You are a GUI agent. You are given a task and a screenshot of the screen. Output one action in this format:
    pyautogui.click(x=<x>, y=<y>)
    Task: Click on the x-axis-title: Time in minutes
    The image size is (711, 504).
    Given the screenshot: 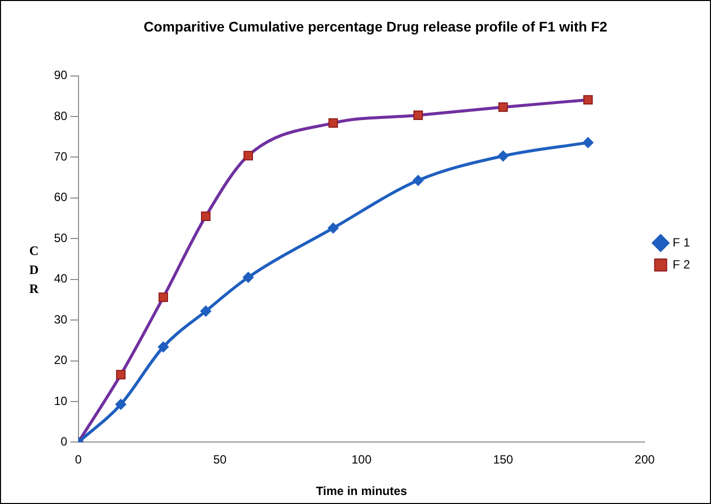 What is the action you would take?
    pyautogui.click(x=362, y=491)
    